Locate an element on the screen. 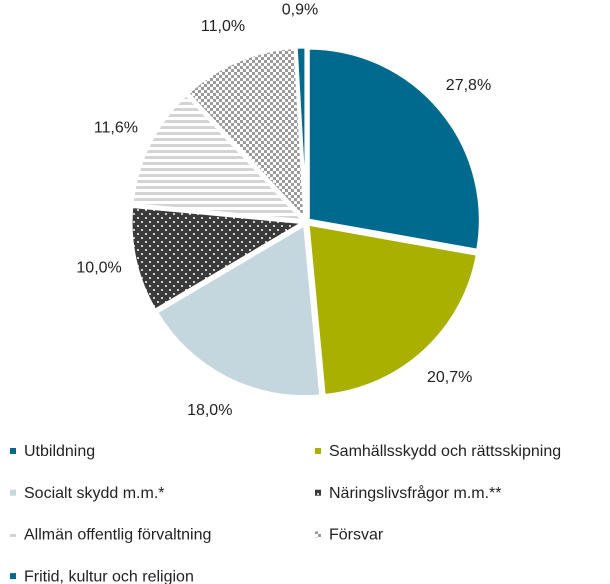 This screenshot has height=584, width=610. data-label: 18,0% is located at coordinates (209, 410).